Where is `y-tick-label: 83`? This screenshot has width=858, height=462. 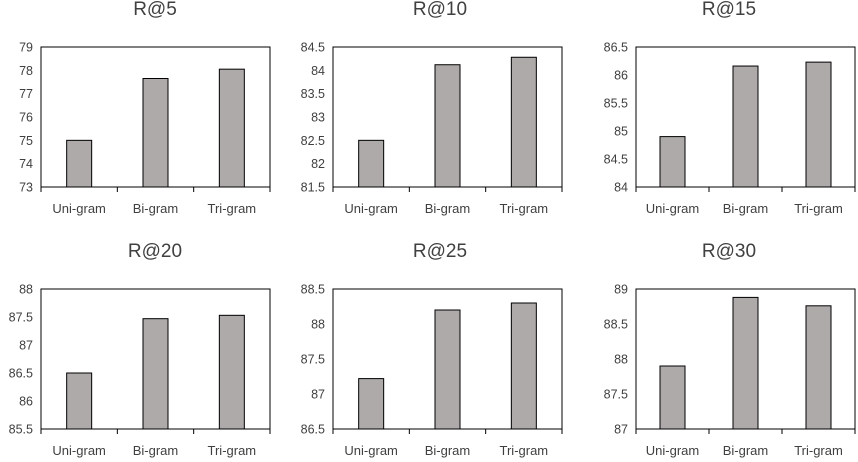
y-tick-label: 83 is located at coordinates (318, 118).